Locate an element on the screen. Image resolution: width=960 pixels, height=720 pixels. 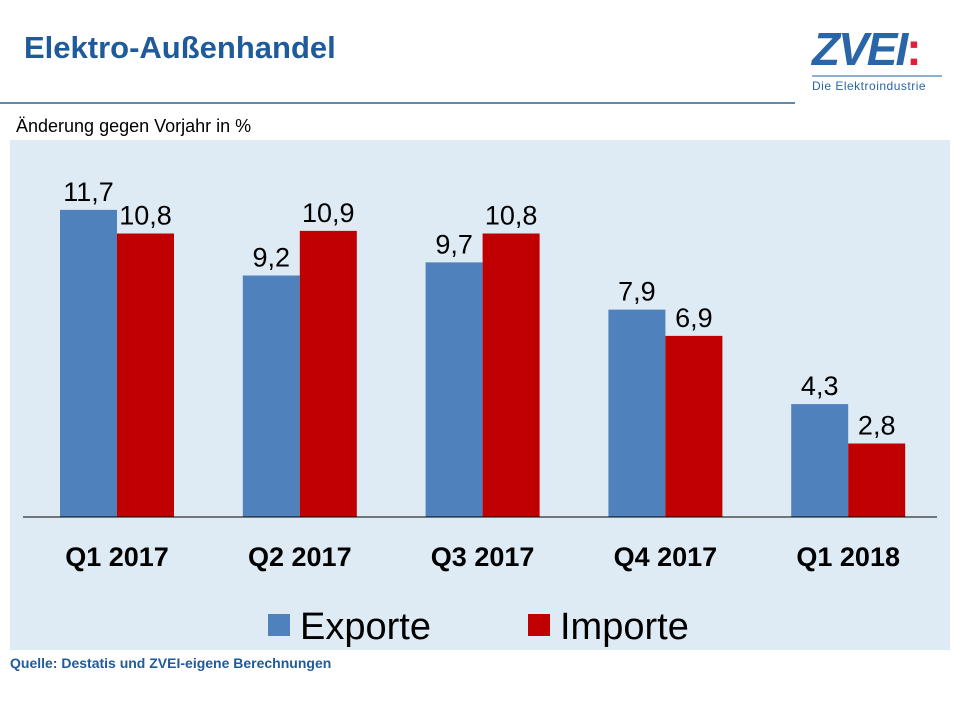
title-divider is located at coordinates (397, 103).